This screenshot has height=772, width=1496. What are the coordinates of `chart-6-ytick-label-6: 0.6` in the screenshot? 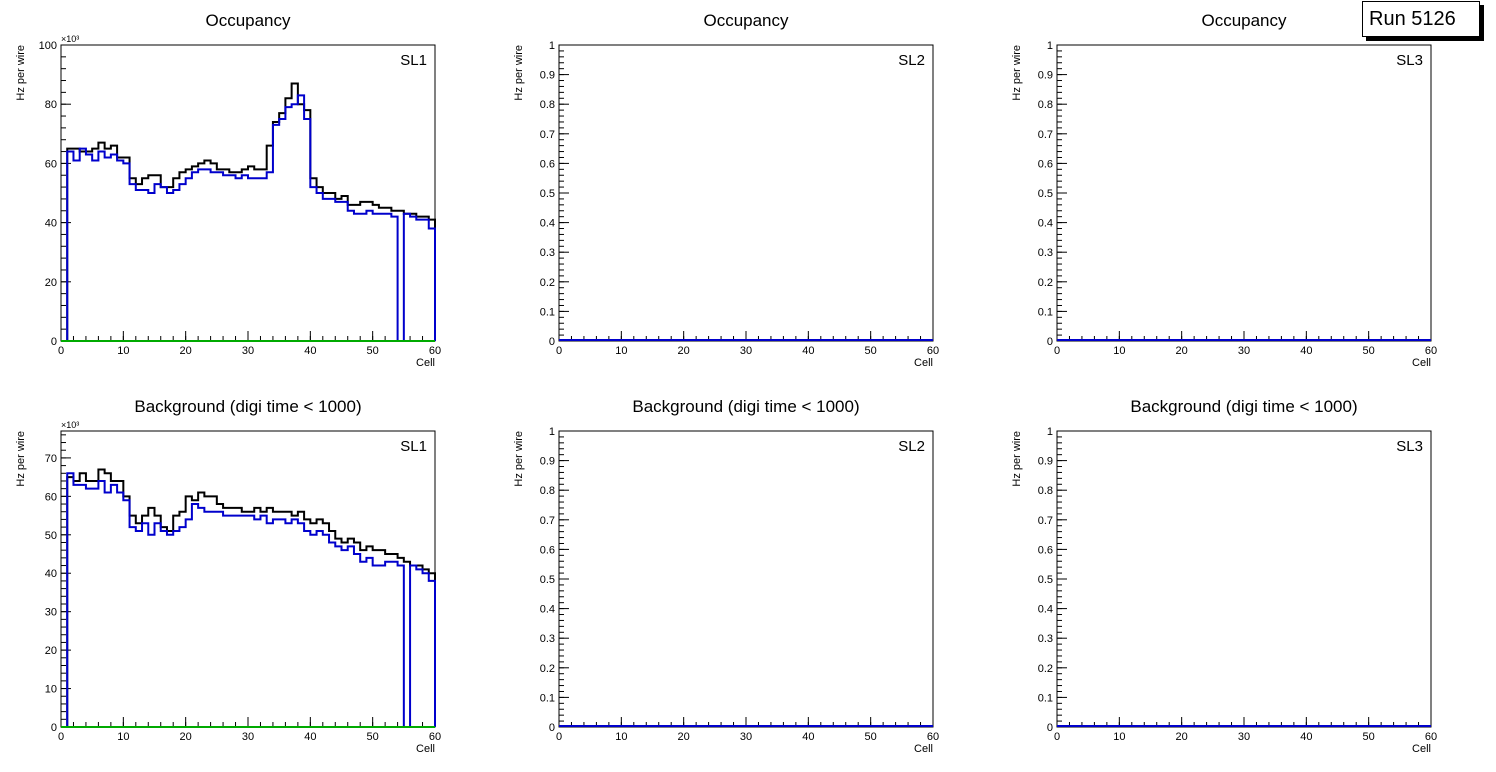 It's located at (1045, 550).